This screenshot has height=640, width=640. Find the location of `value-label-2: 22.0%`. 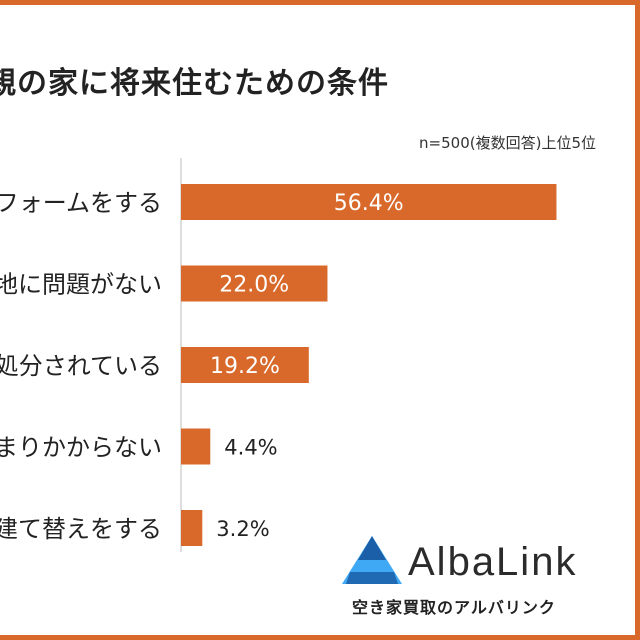

value-label-2: 22.0% is located at coordinates (254, 285).